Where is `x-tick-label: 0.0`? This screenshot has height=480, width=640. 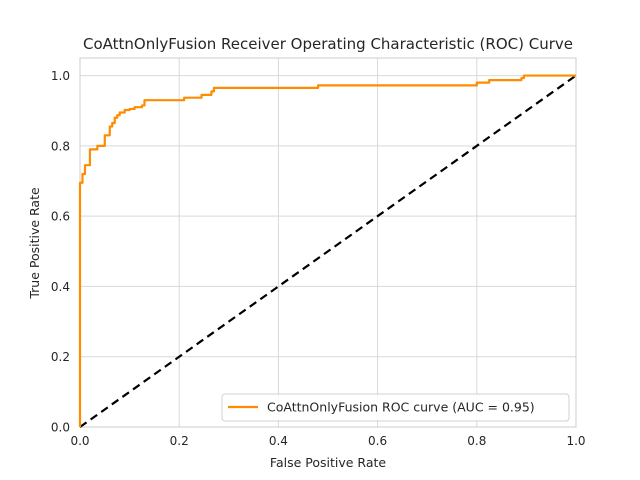 x-tick-label: 0.0 is located at coordinates (79, 441).